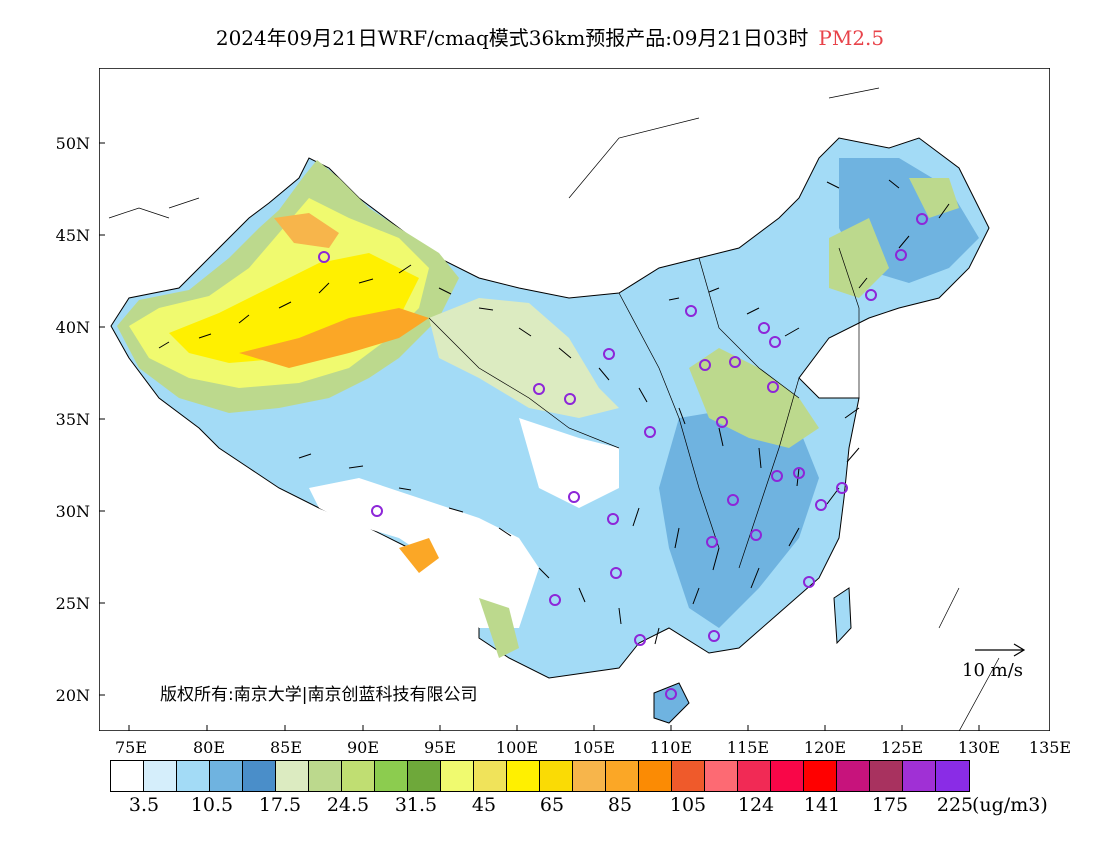  Describe the element at coordinates (72, 695) in the screenshot. I see `lat-label: 20N` at that location.